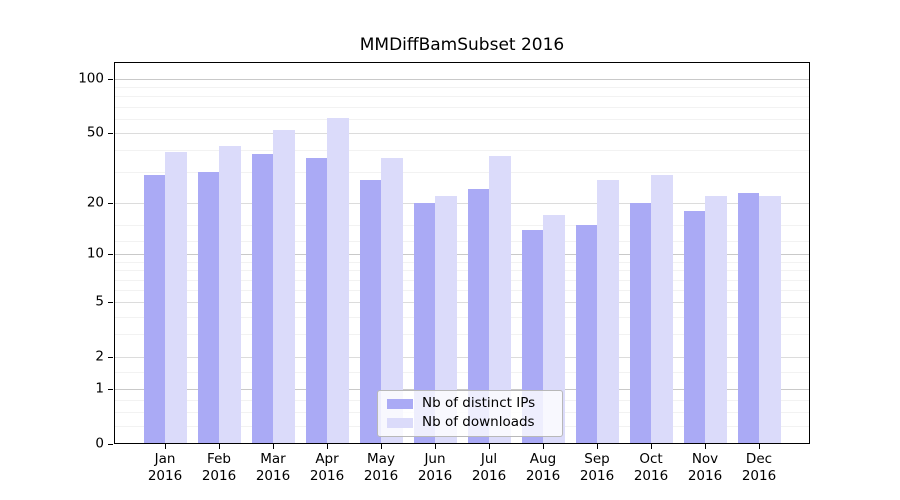  Describe the element at coordinates (381, 467) in the screenshot. I see `x-tick-label: May 2016` at that location.